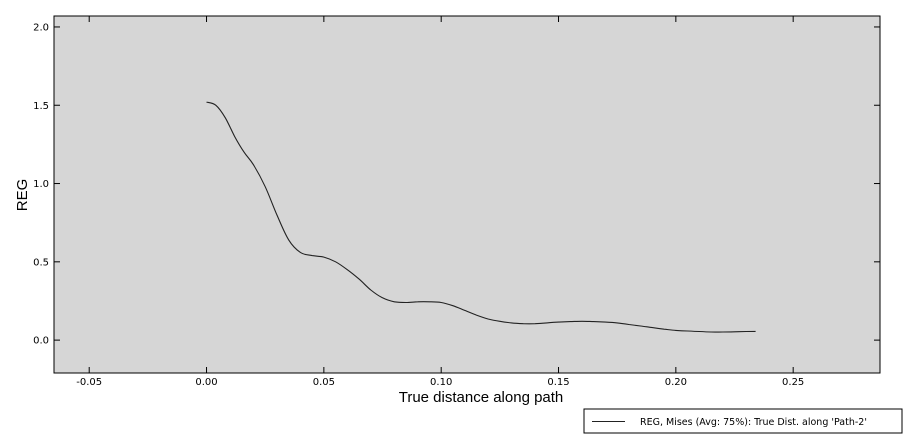 The image size is (910, 443). Describe the element at coordinates (41, 106) in the screenshot. I see `y-tick-label: 1.5` at that location.